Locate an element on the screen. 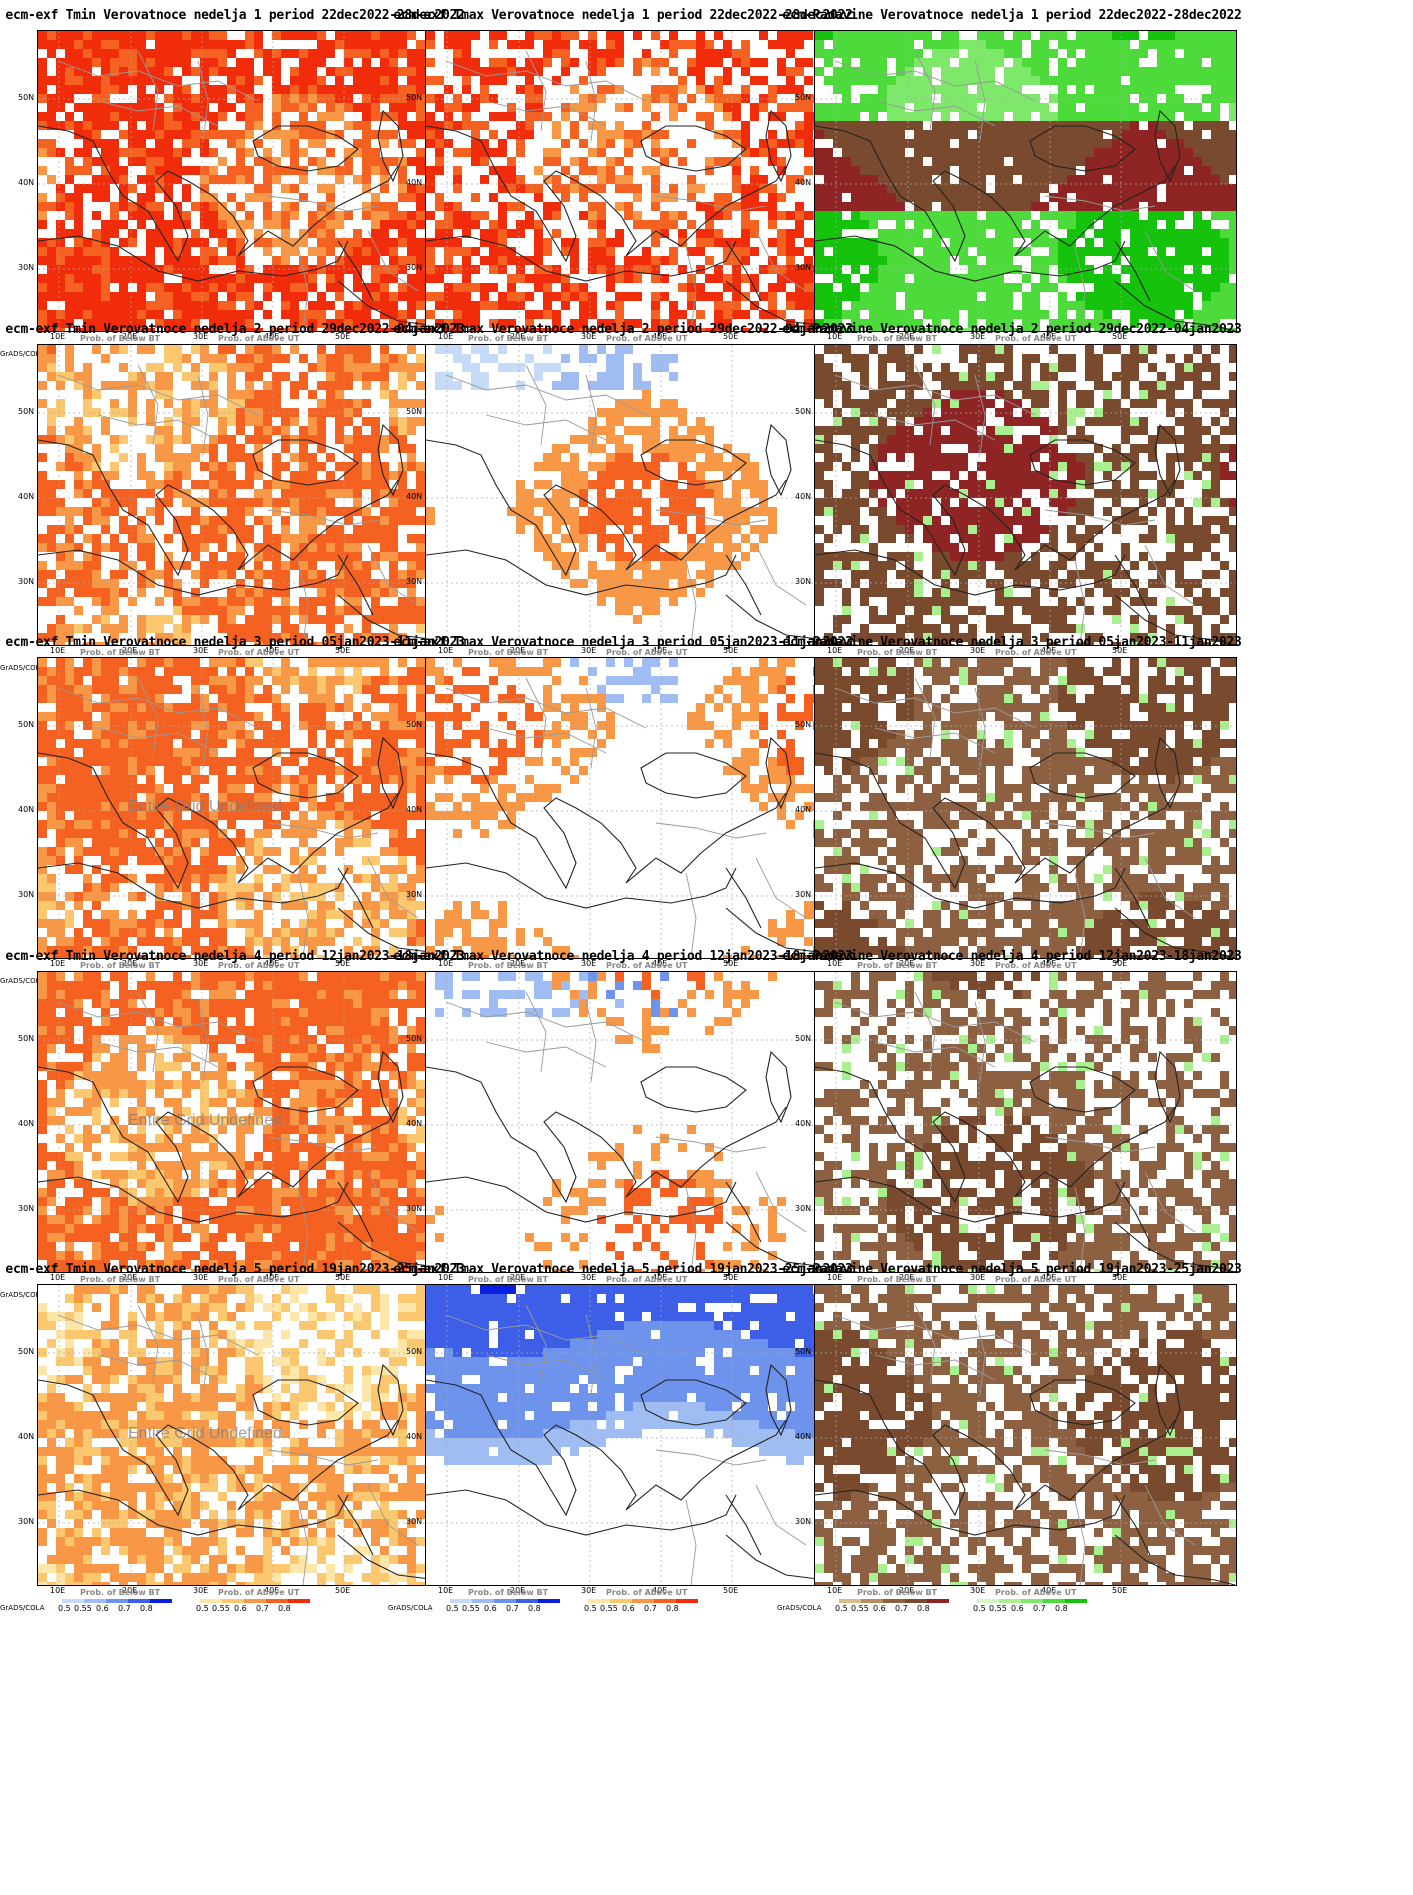 The height and width of the screenshot is (1895, 1413). coastline is located at coordinates (355, 271).